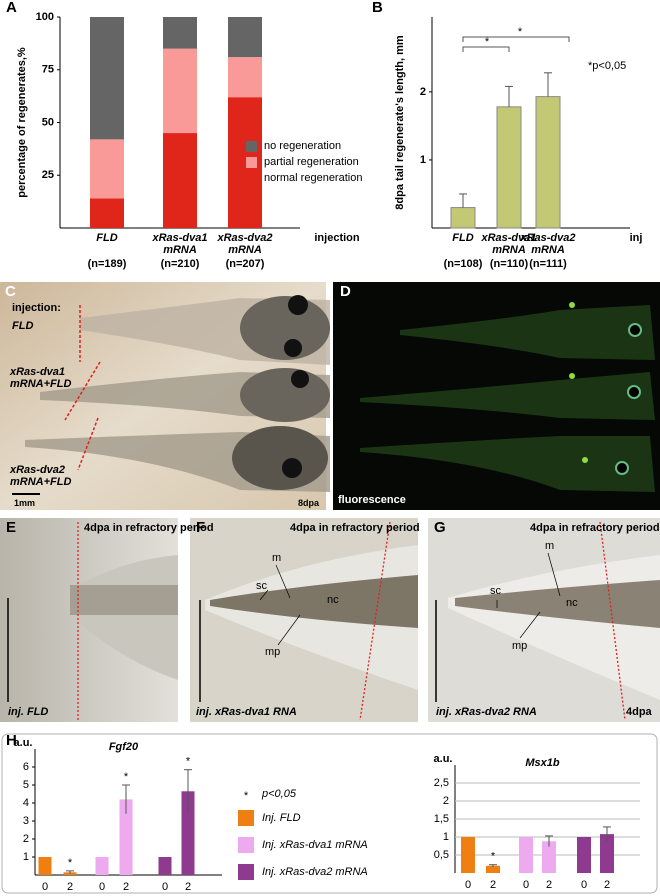  Describe the element at coordinates (550, 546) in the screenshot. I see `photo-text: m` at that location.